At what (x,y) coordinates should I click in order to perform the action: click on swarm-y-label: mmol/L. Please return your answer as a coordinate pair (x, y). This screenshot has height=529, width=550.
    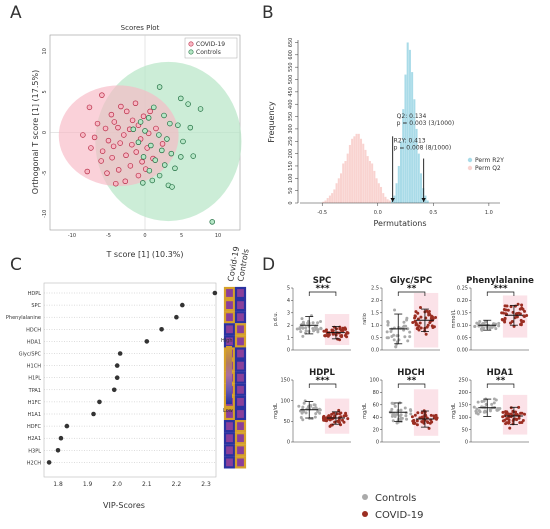
    Looking at the image, I should click on (454, 318).